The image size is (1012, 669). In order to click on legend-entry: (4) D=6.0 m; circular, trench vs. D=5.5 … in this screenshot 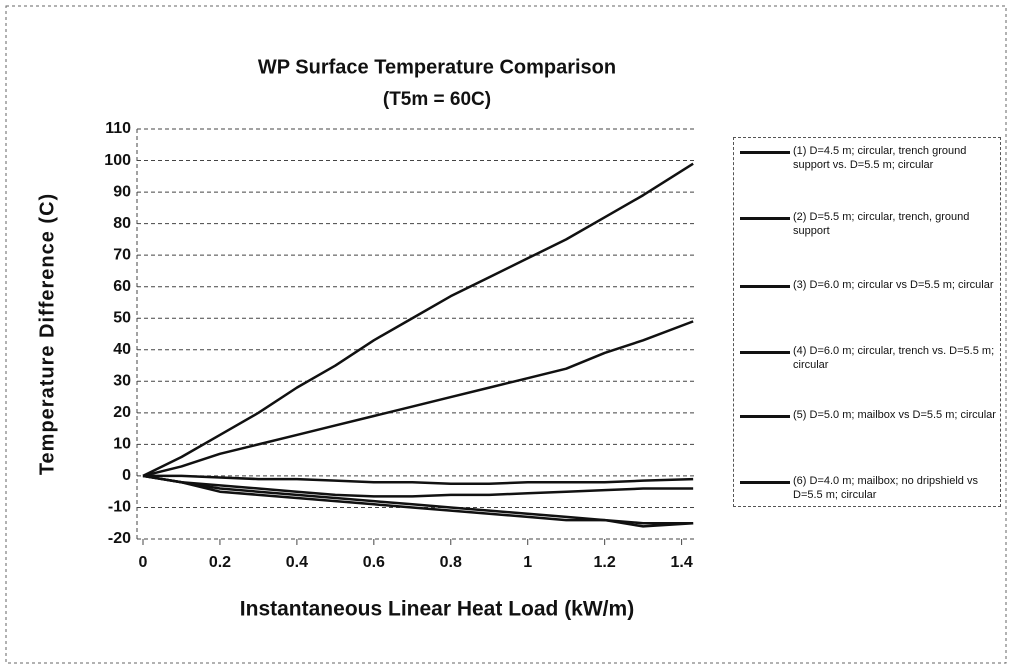, I will do `click(869, 358)`.